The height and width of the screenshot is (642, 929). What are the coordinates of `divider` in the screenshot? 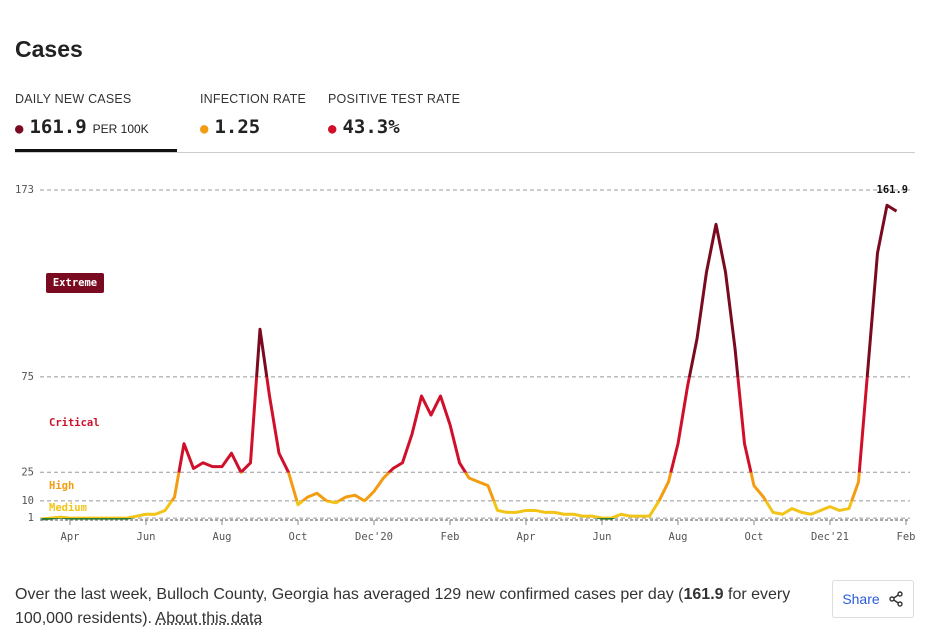 It's located at (465, 152).